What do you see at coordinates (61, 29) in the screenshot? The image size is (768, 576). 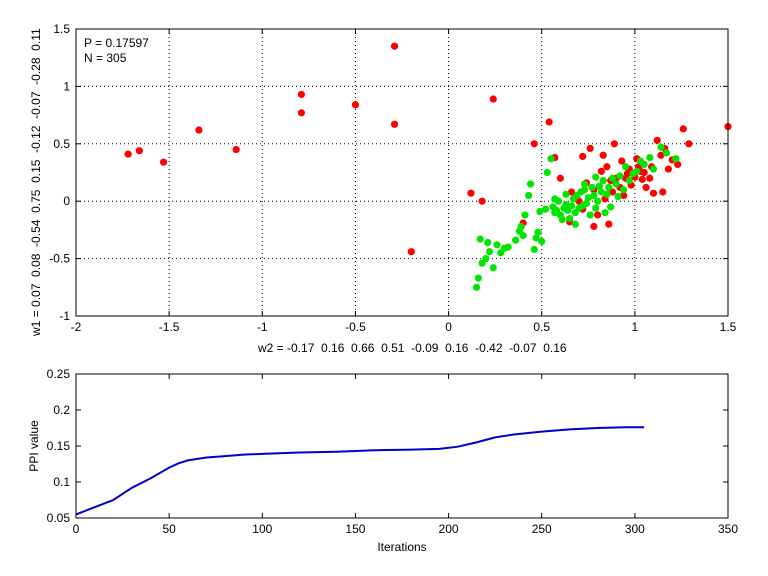 I see `scatter-y-tick-label: 1.5` at bounding box center [61, 29].